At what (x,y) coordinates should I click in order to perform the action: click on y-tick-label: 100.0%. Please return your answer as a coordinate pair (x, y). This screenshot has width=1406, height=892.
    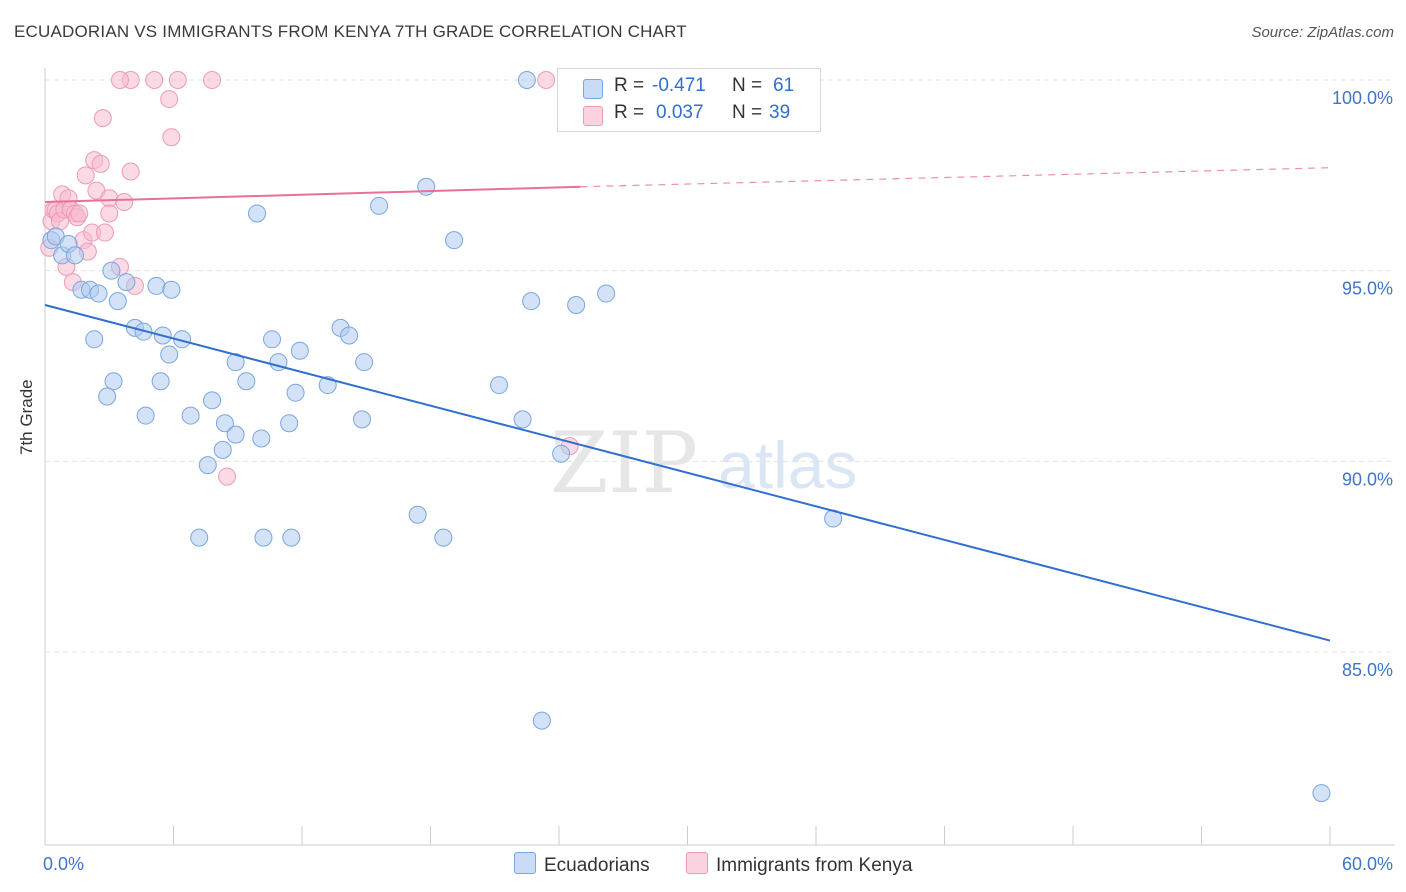
    Looking at the image, I should click on (1362, 98).